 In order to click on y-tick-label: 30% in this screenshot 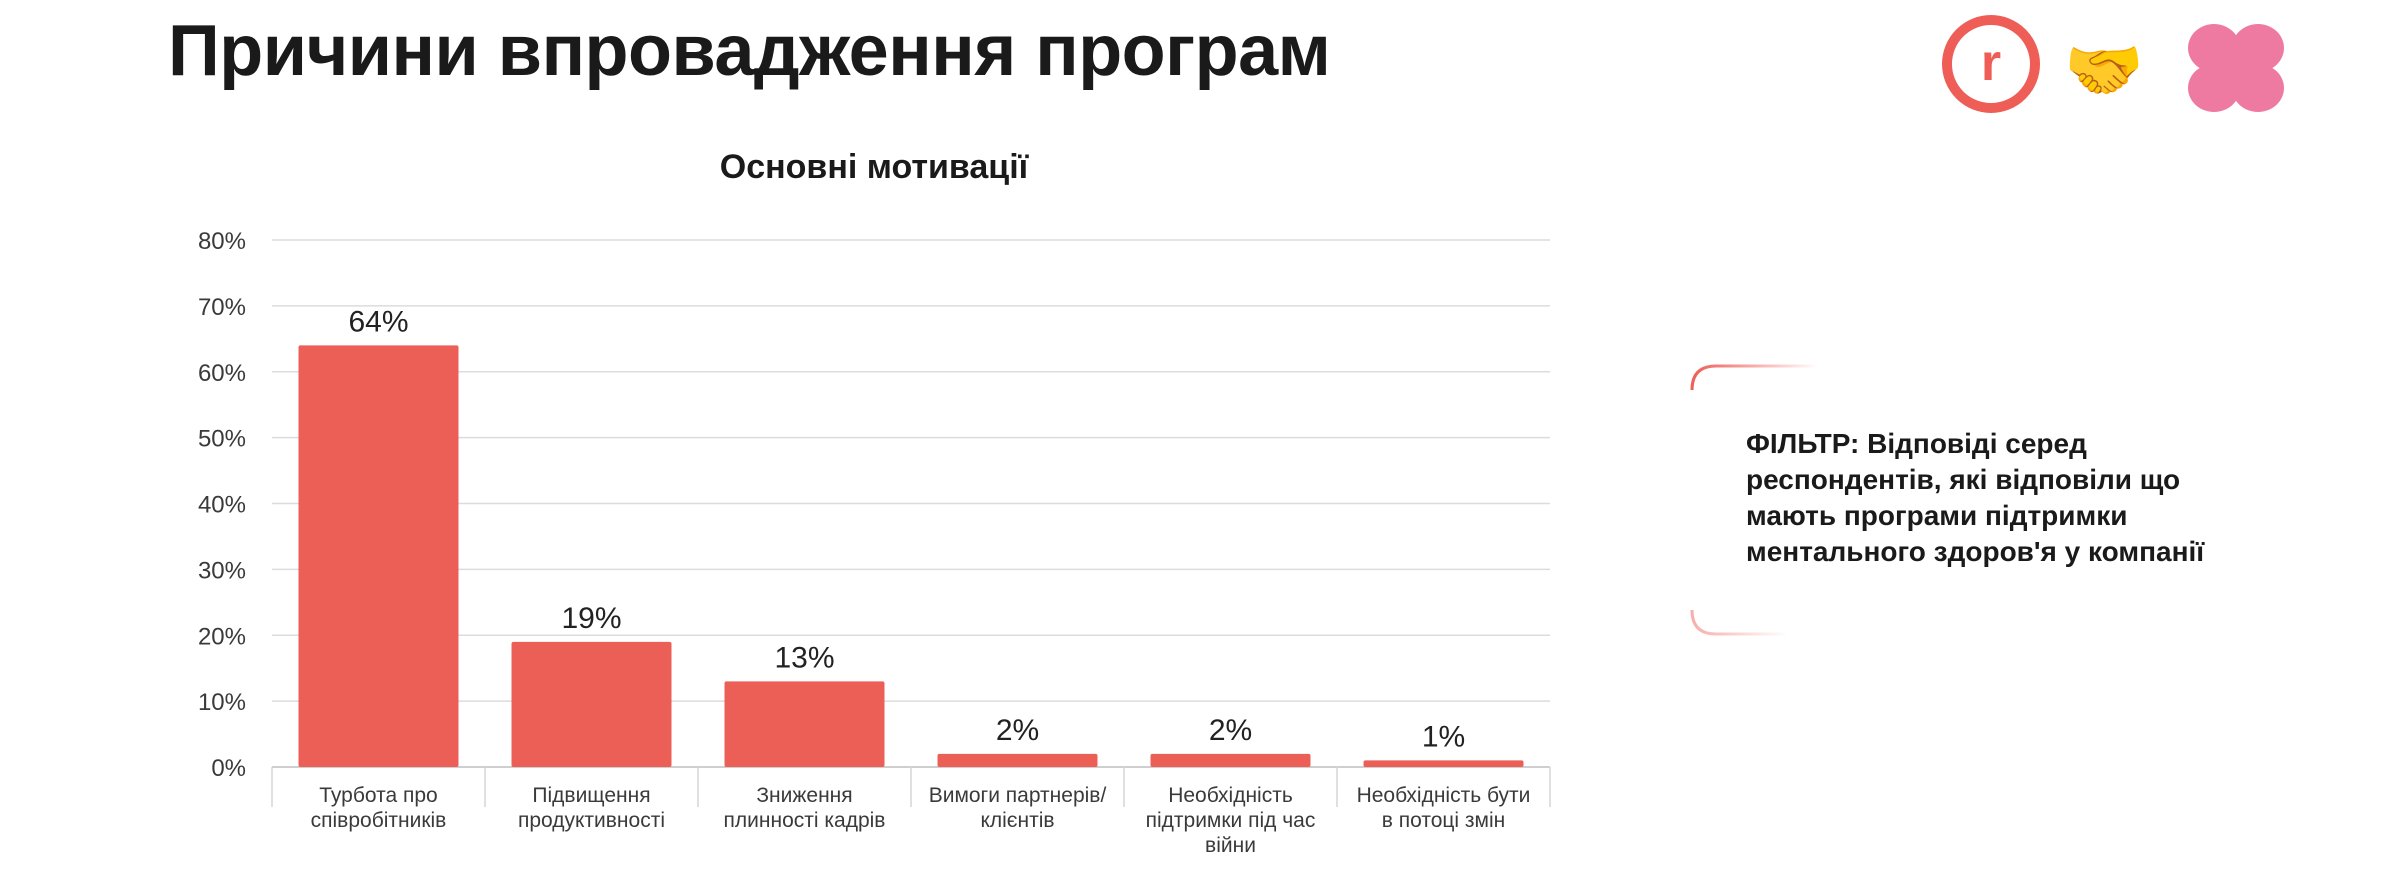, I will do `click(222, 570)`.